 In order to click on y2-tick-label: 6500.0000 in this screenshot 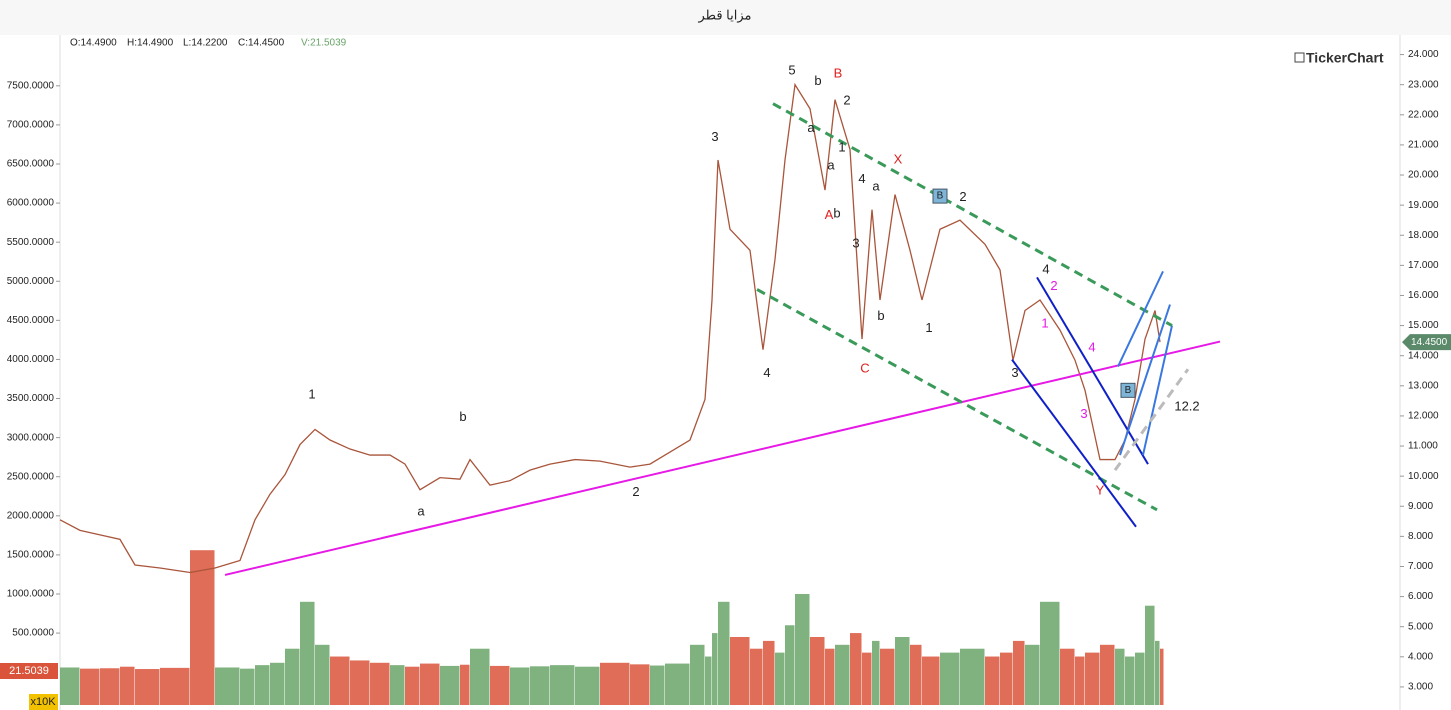, I will do `click(31, 164)`.